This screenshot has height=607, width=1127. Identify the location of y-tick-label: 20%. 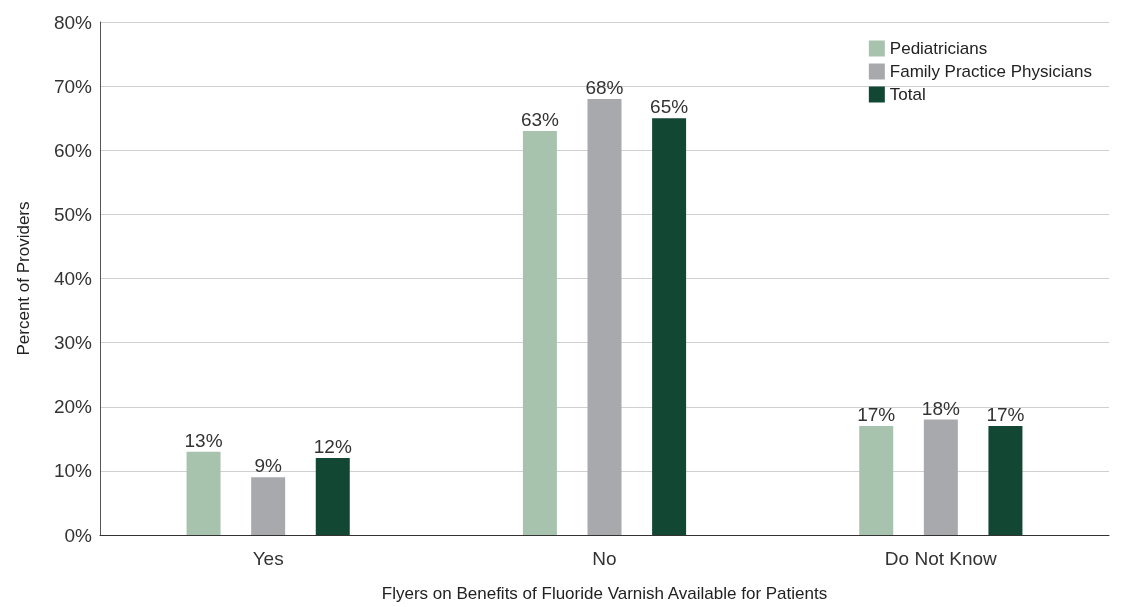
(73, 407).